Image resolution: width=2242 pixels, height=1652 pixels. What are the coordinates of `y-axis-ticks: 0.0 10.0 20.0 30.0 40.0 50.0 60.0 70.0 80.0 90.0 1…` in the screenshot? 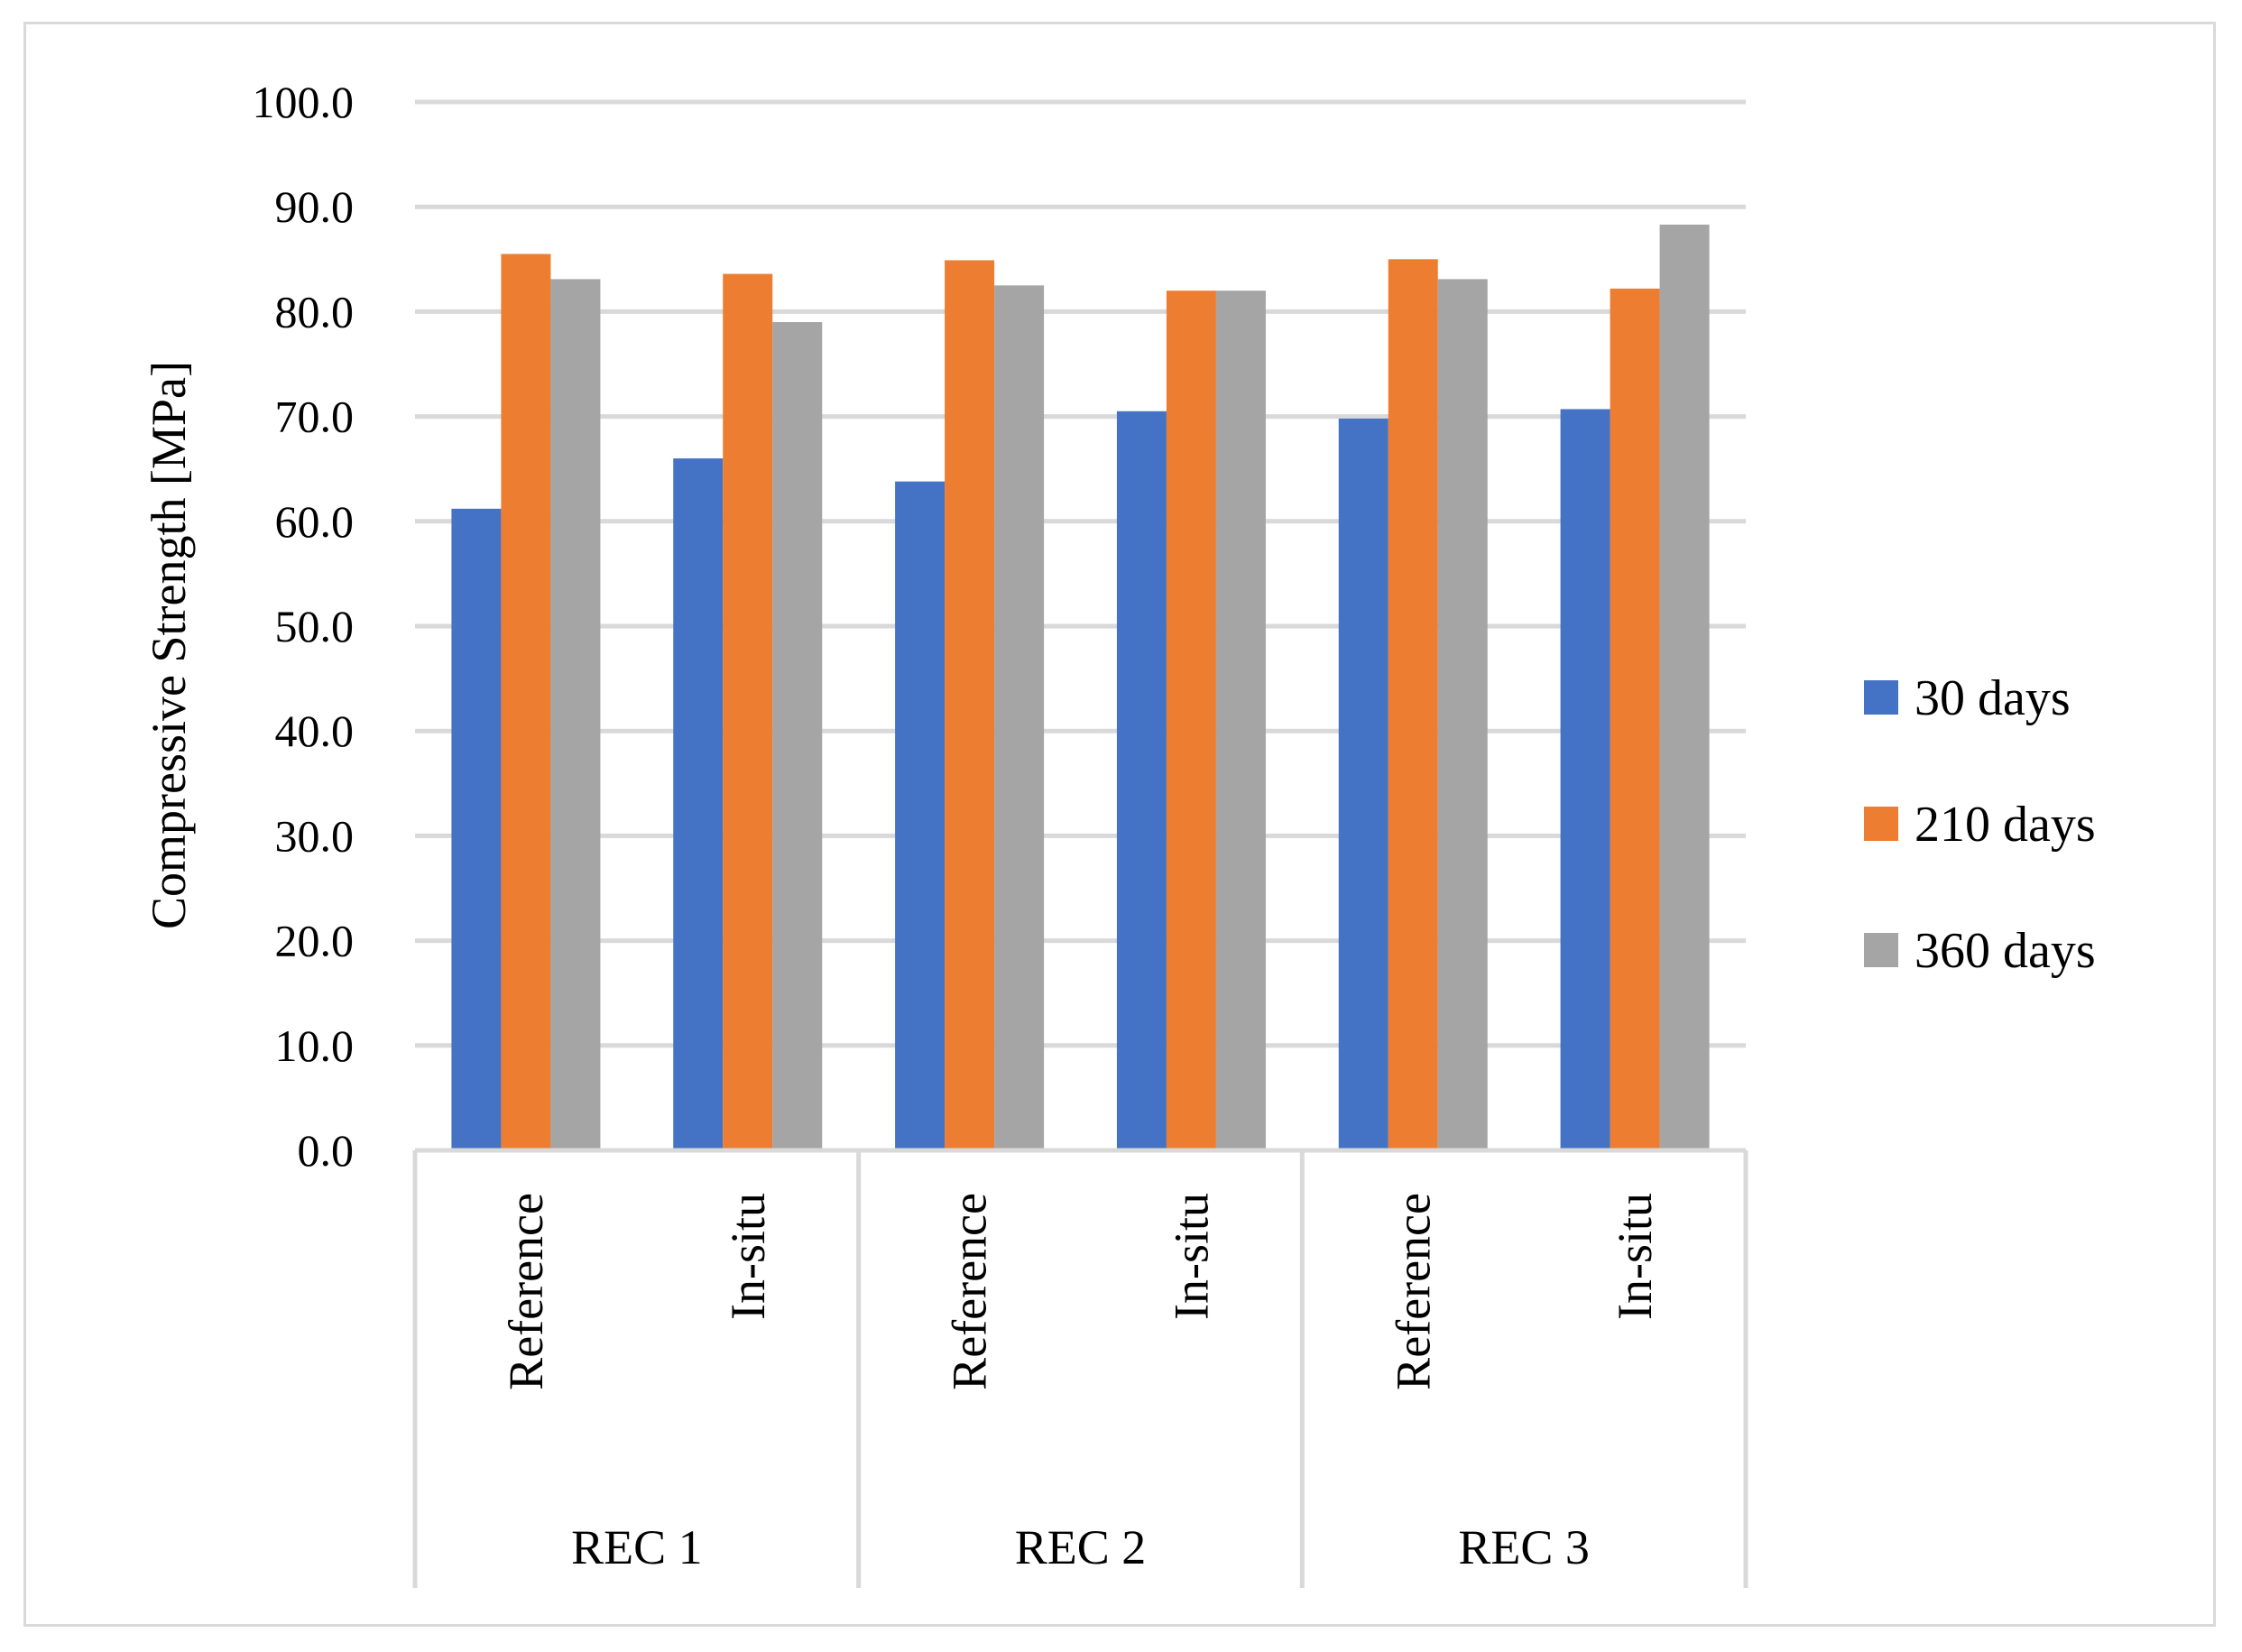 It's located at (304, 626).